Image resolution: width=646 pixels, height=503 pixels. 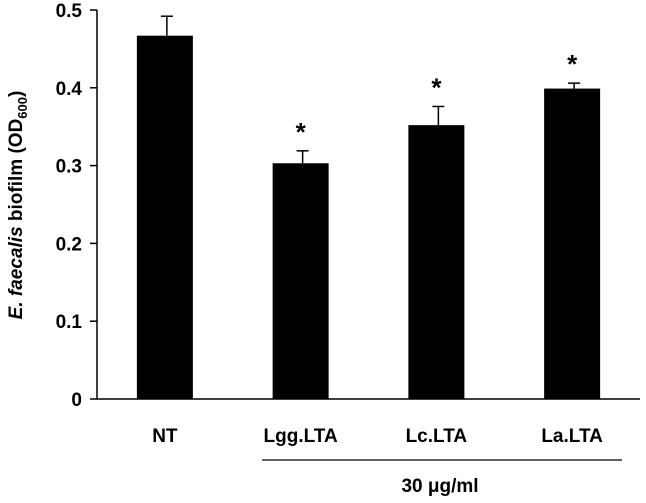 I want to click on y-axis-label: E. faecalis biofilm (OD600), so click(x=18, y=205).